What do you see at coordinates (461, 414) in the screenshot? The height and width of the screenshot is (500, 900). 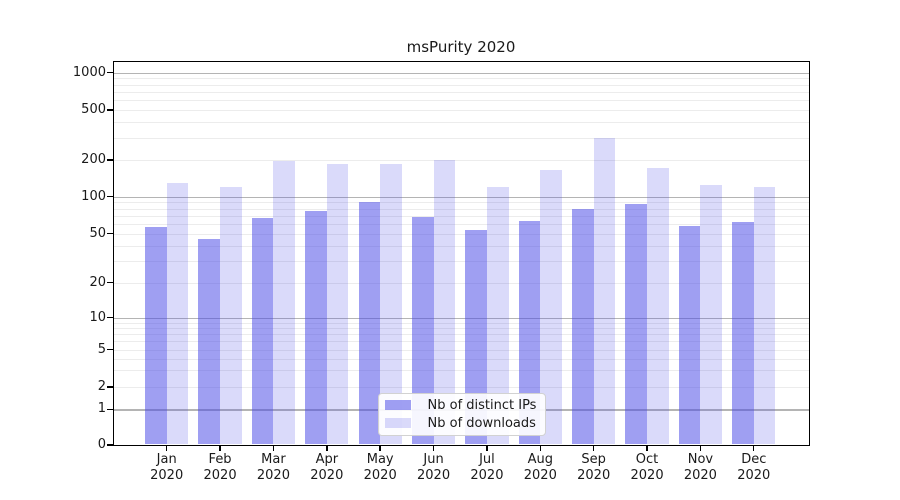 I see `legend: Nb of distinct IPs Nb of downloads` at bounding box center [461, 414].